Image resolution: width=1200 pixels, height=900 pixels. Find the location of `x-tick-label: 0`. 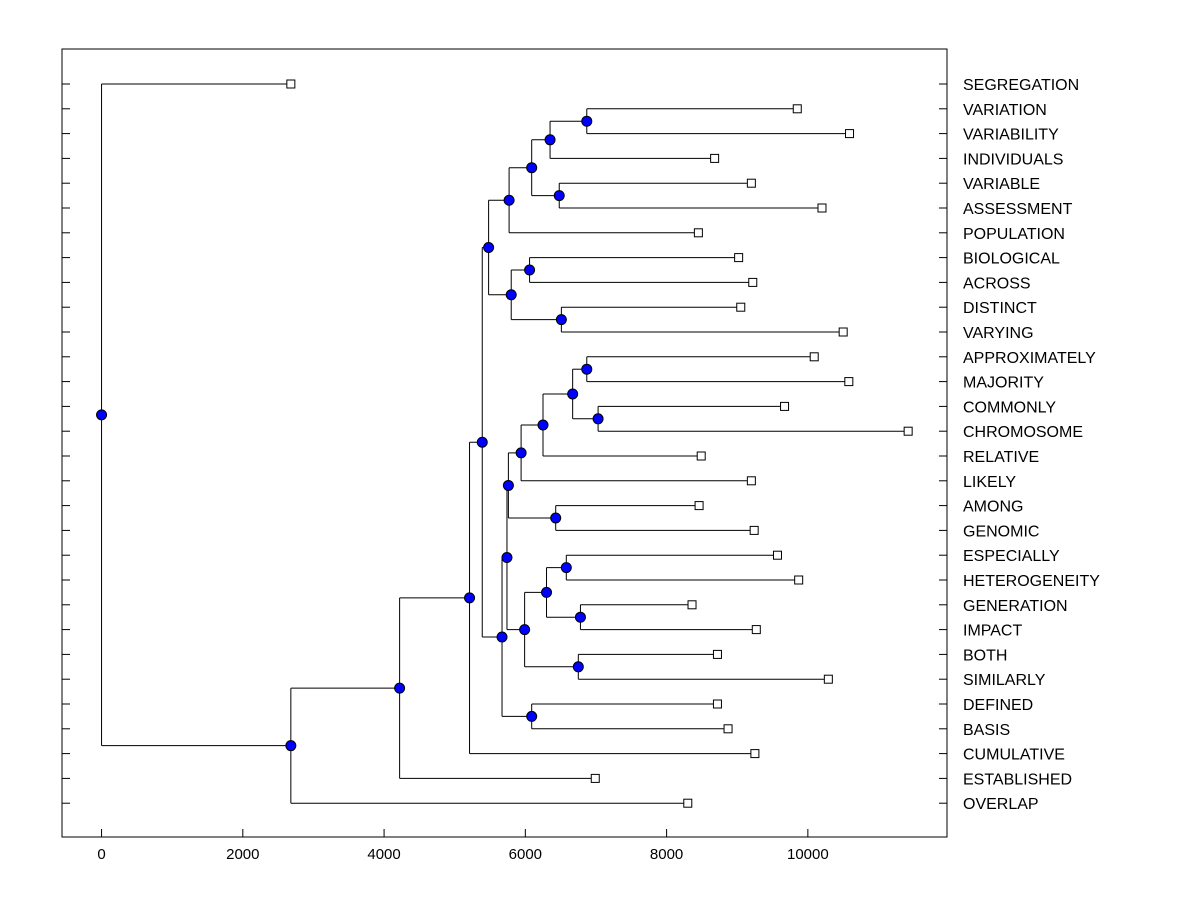

x-tick-label: 0 is located at coordinates (101, 854).